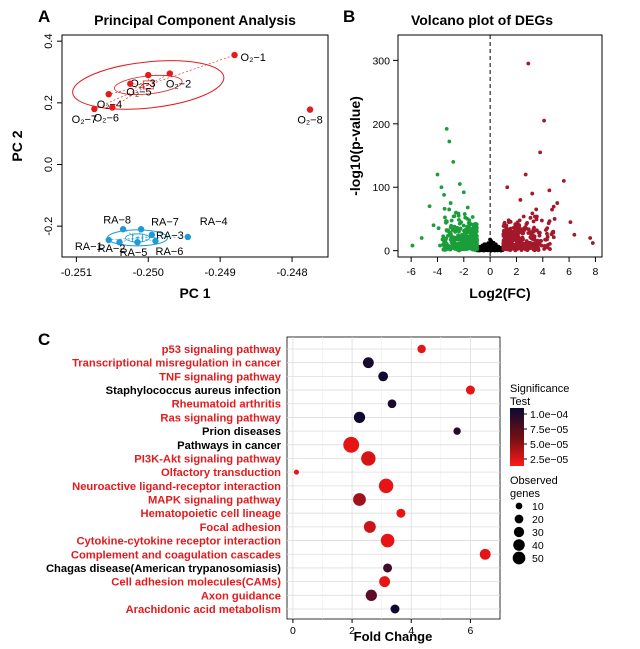 Image resolution: width=640 pixels, height=649 pixels. Describe the element at coordinates (195, 146) in the screenshot. I see `pca-plot-frame` at that location.